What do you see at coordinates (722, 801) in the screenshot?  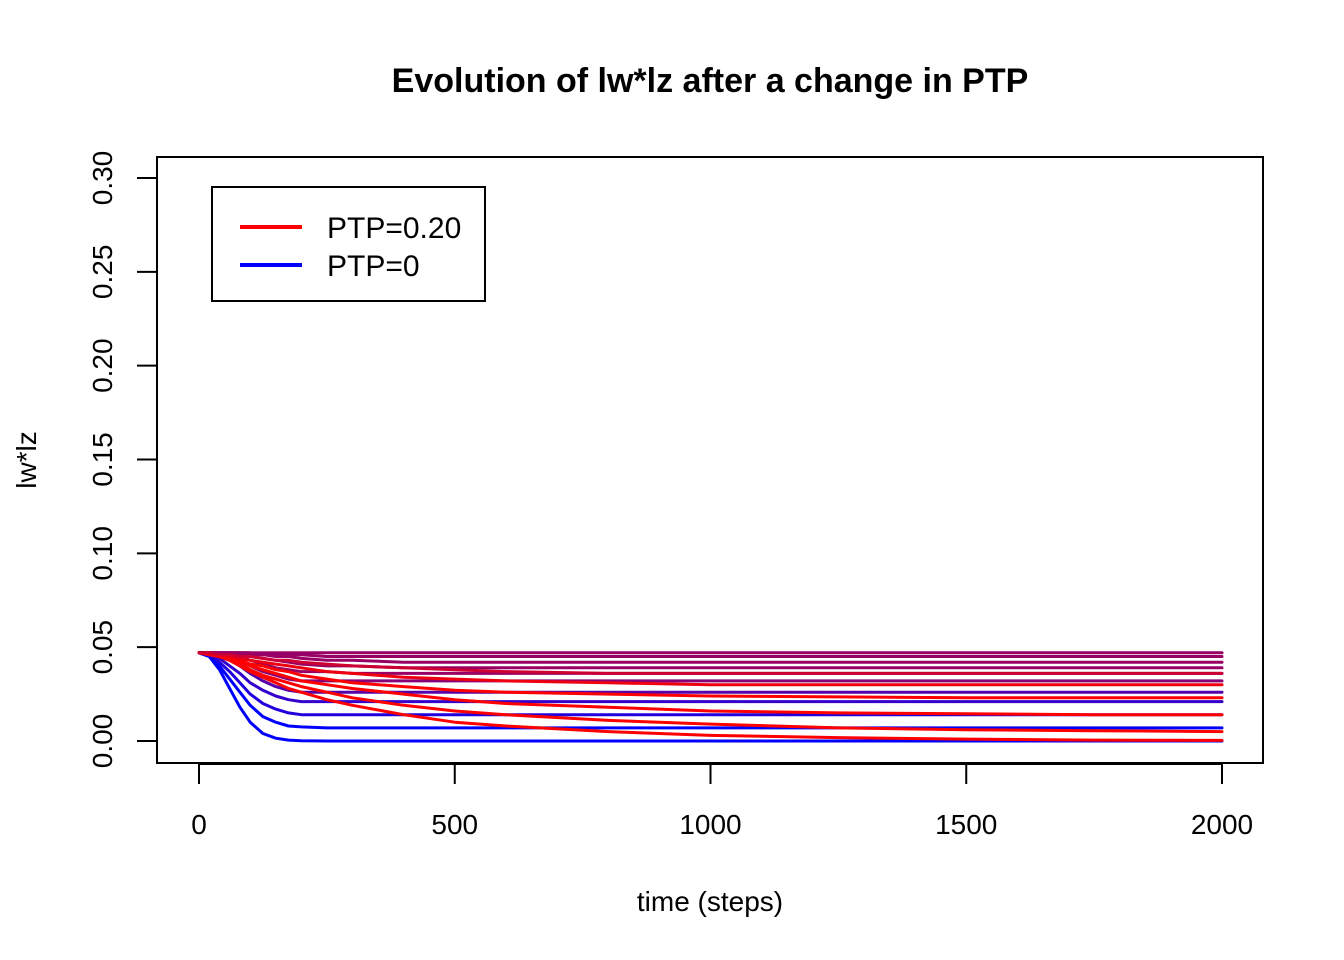 I see `x-axis: 0 500 1000 1500 2000` at bounding box center [722, 801].